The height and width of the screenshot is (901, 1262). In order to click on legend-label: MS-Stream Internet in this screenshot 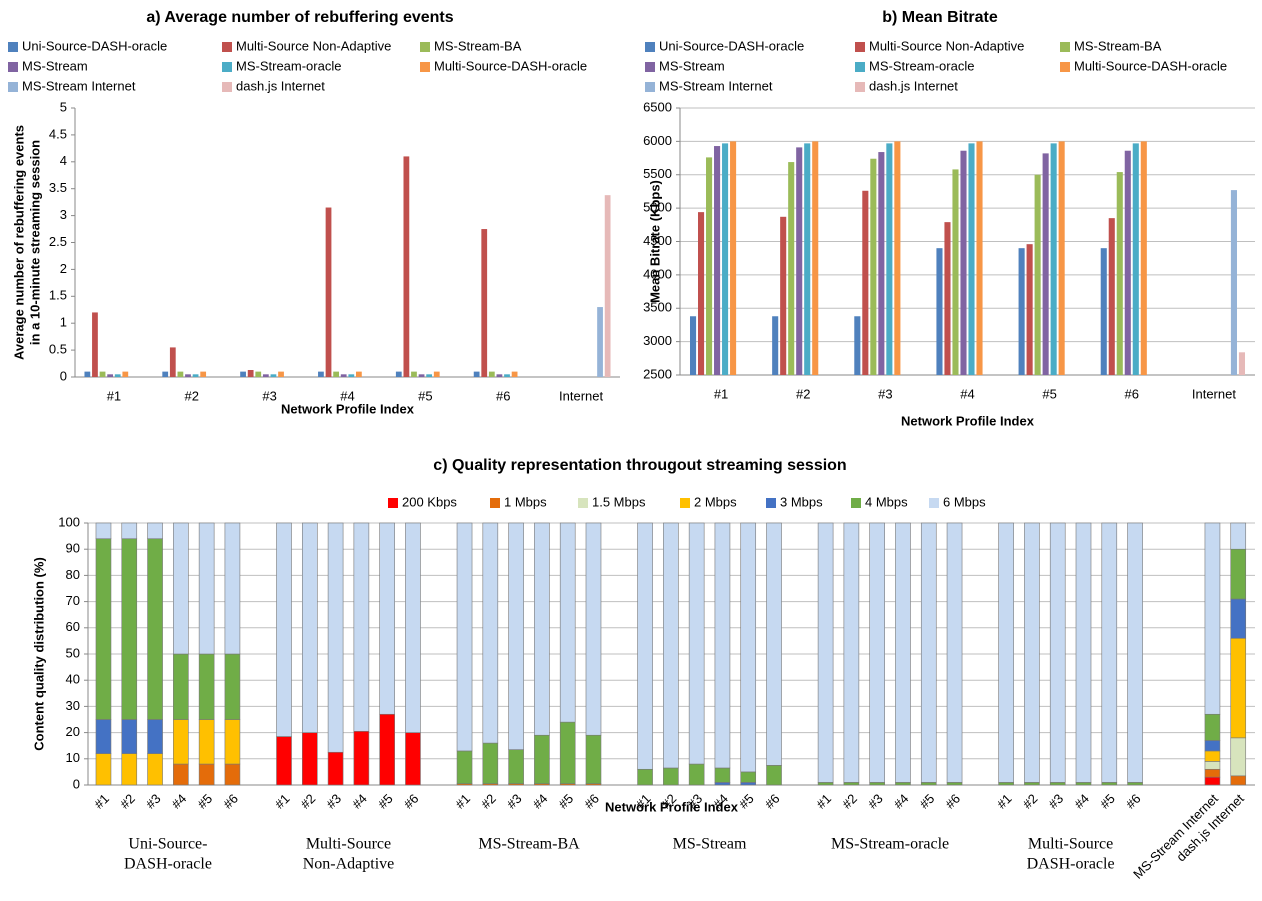, I will do `click(716, 85)`.